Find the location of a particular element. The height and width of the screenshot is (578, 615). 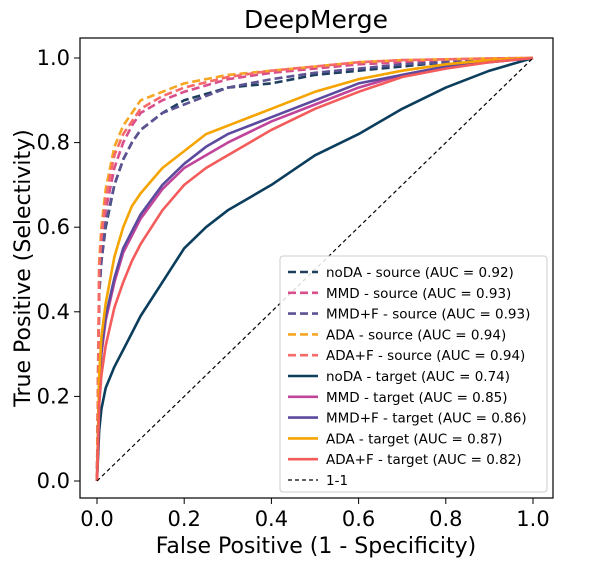

legend-label: noDA - source (AUC = 0.92) is located at coordinates (420, 273).